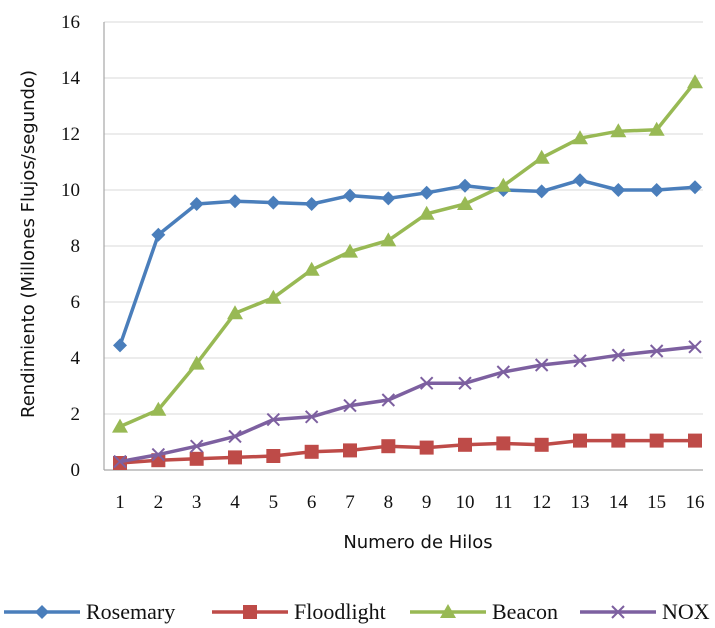 The image size is (715, 628). I want to click on x-tick-label: 2, so click(159, 502).